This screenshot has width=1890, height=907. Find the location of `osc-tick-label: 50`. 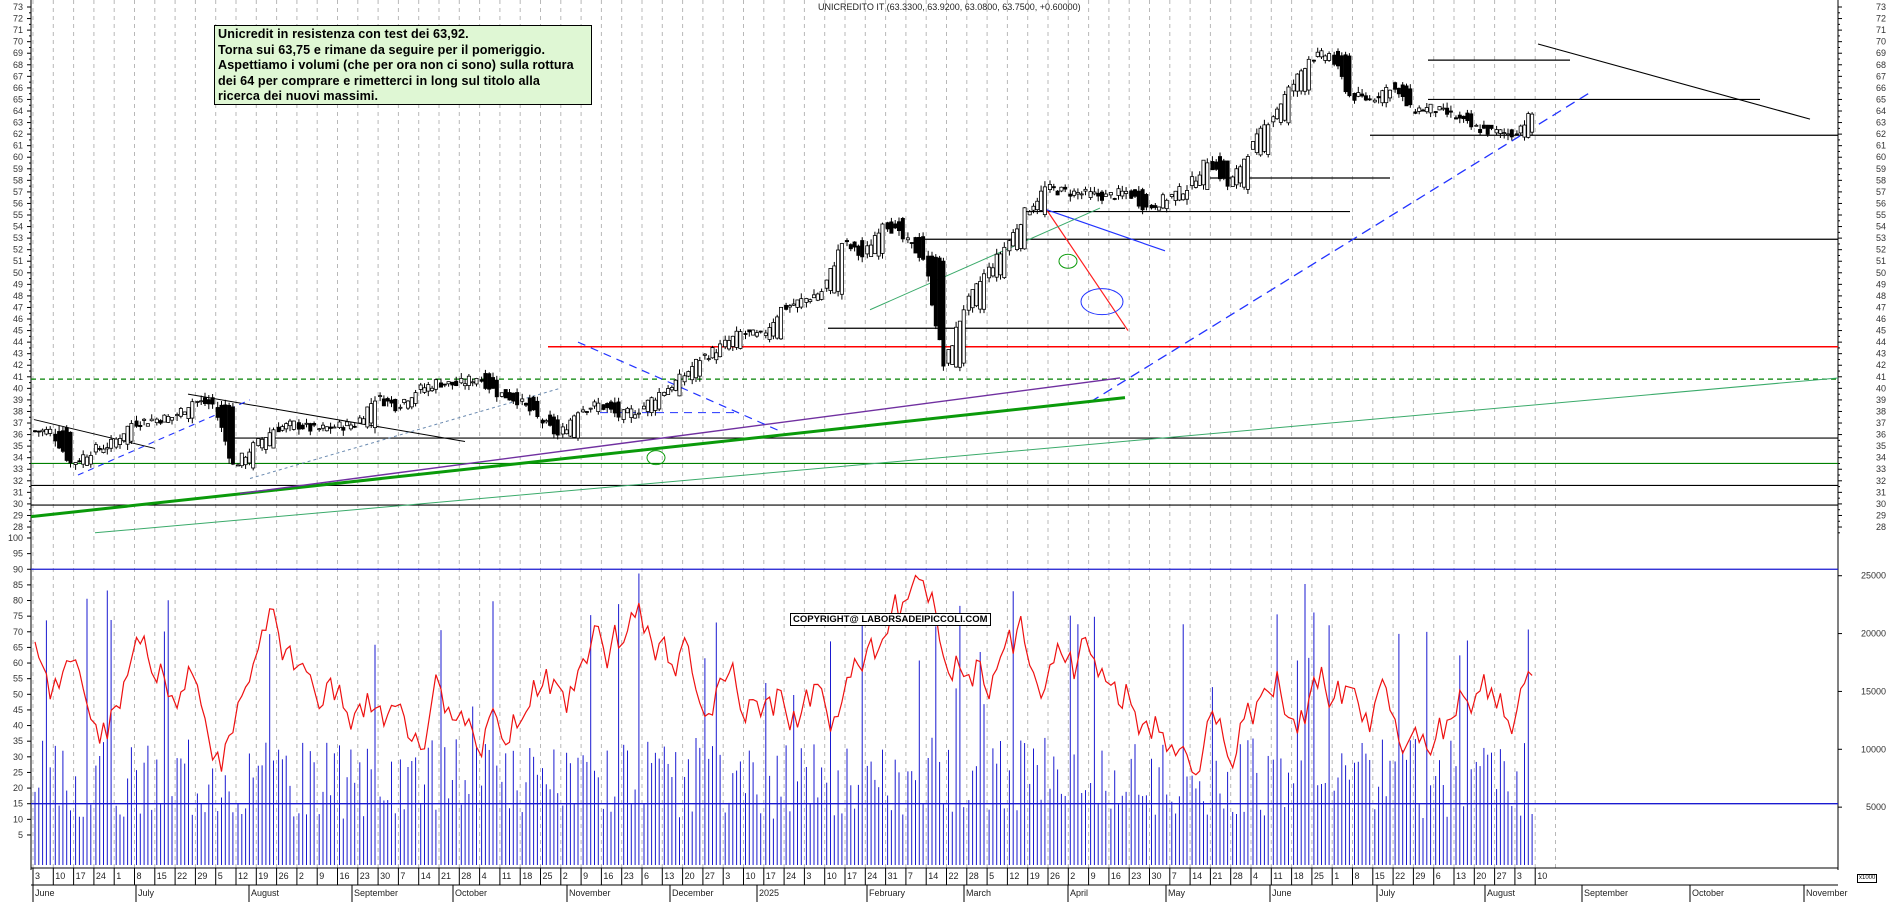

osc-tick-label: 50 is located at coordinates (18, 694).